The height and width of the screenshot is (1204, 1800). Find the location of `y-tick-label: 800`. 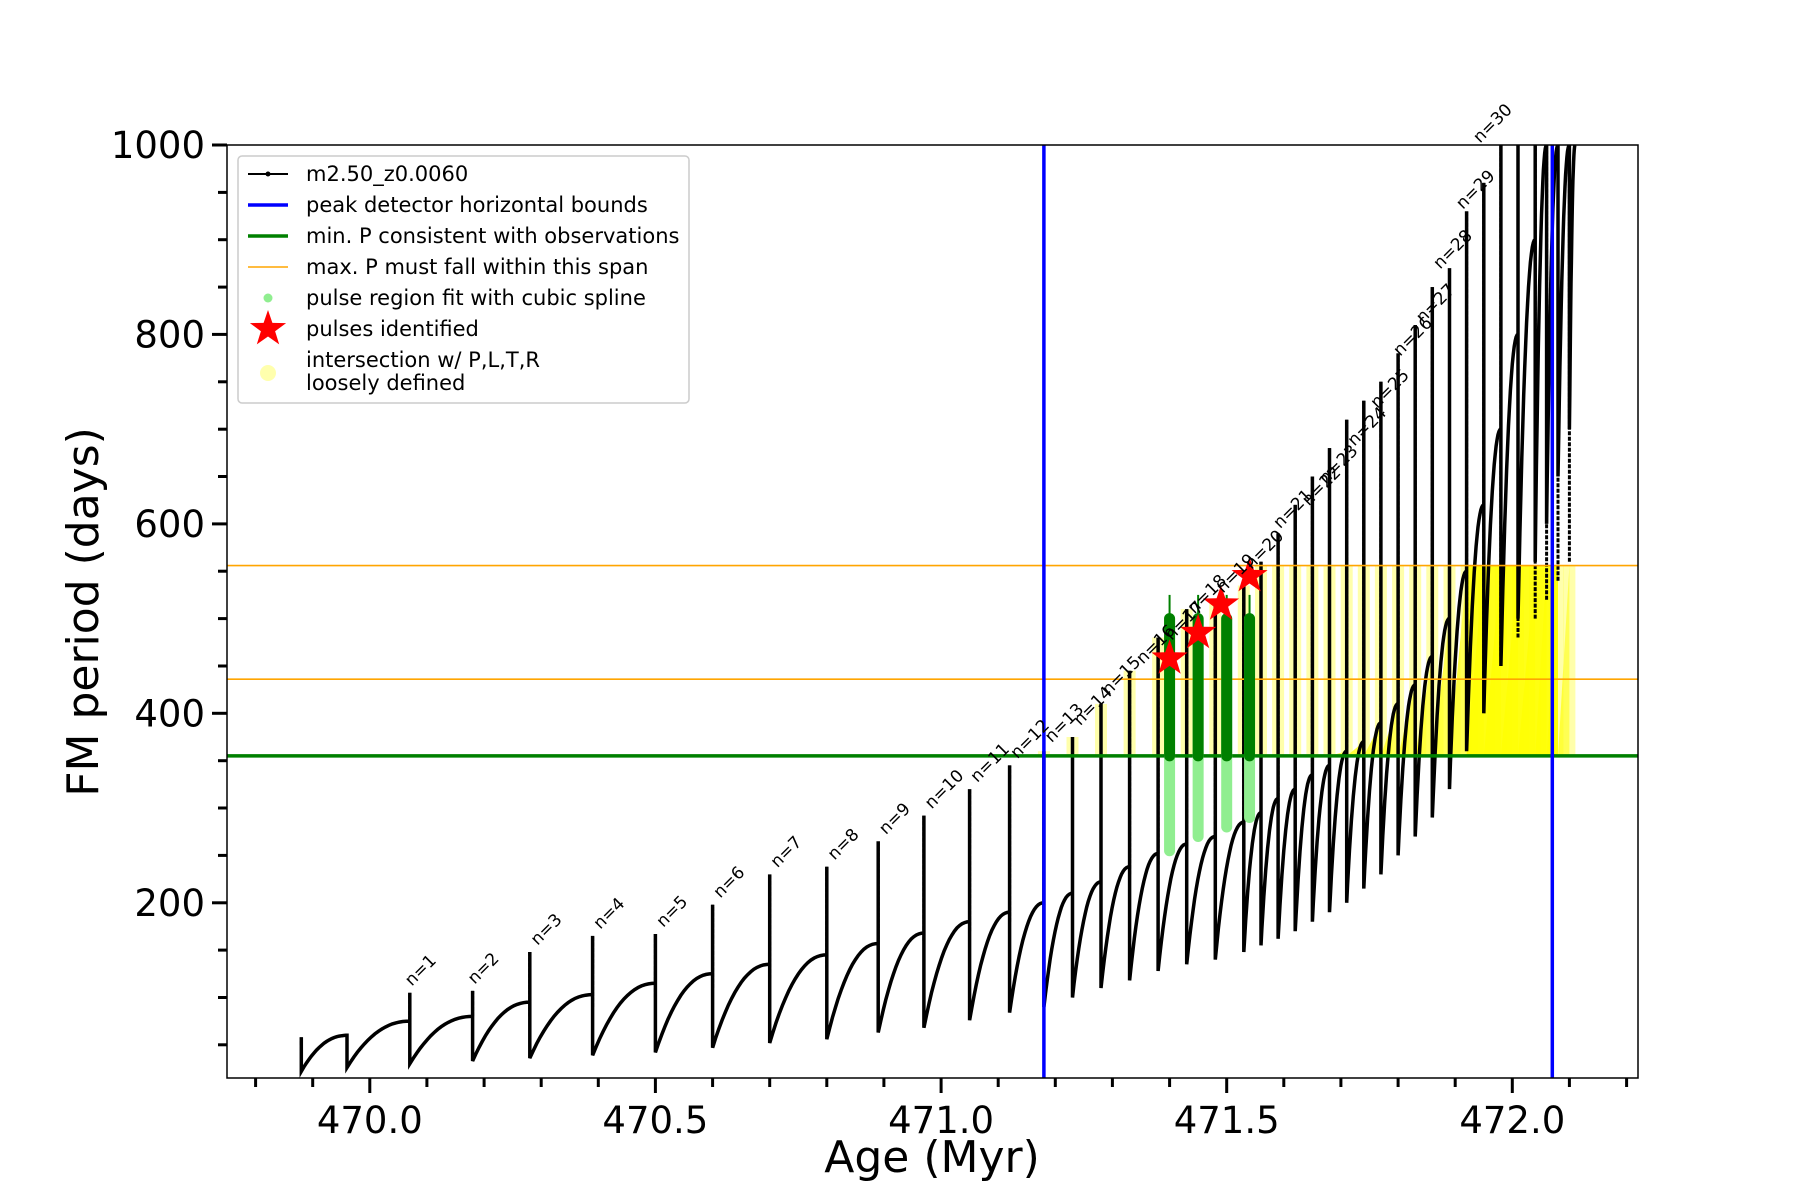

y-tick-label: 800 is located at coordinates (169, 334).